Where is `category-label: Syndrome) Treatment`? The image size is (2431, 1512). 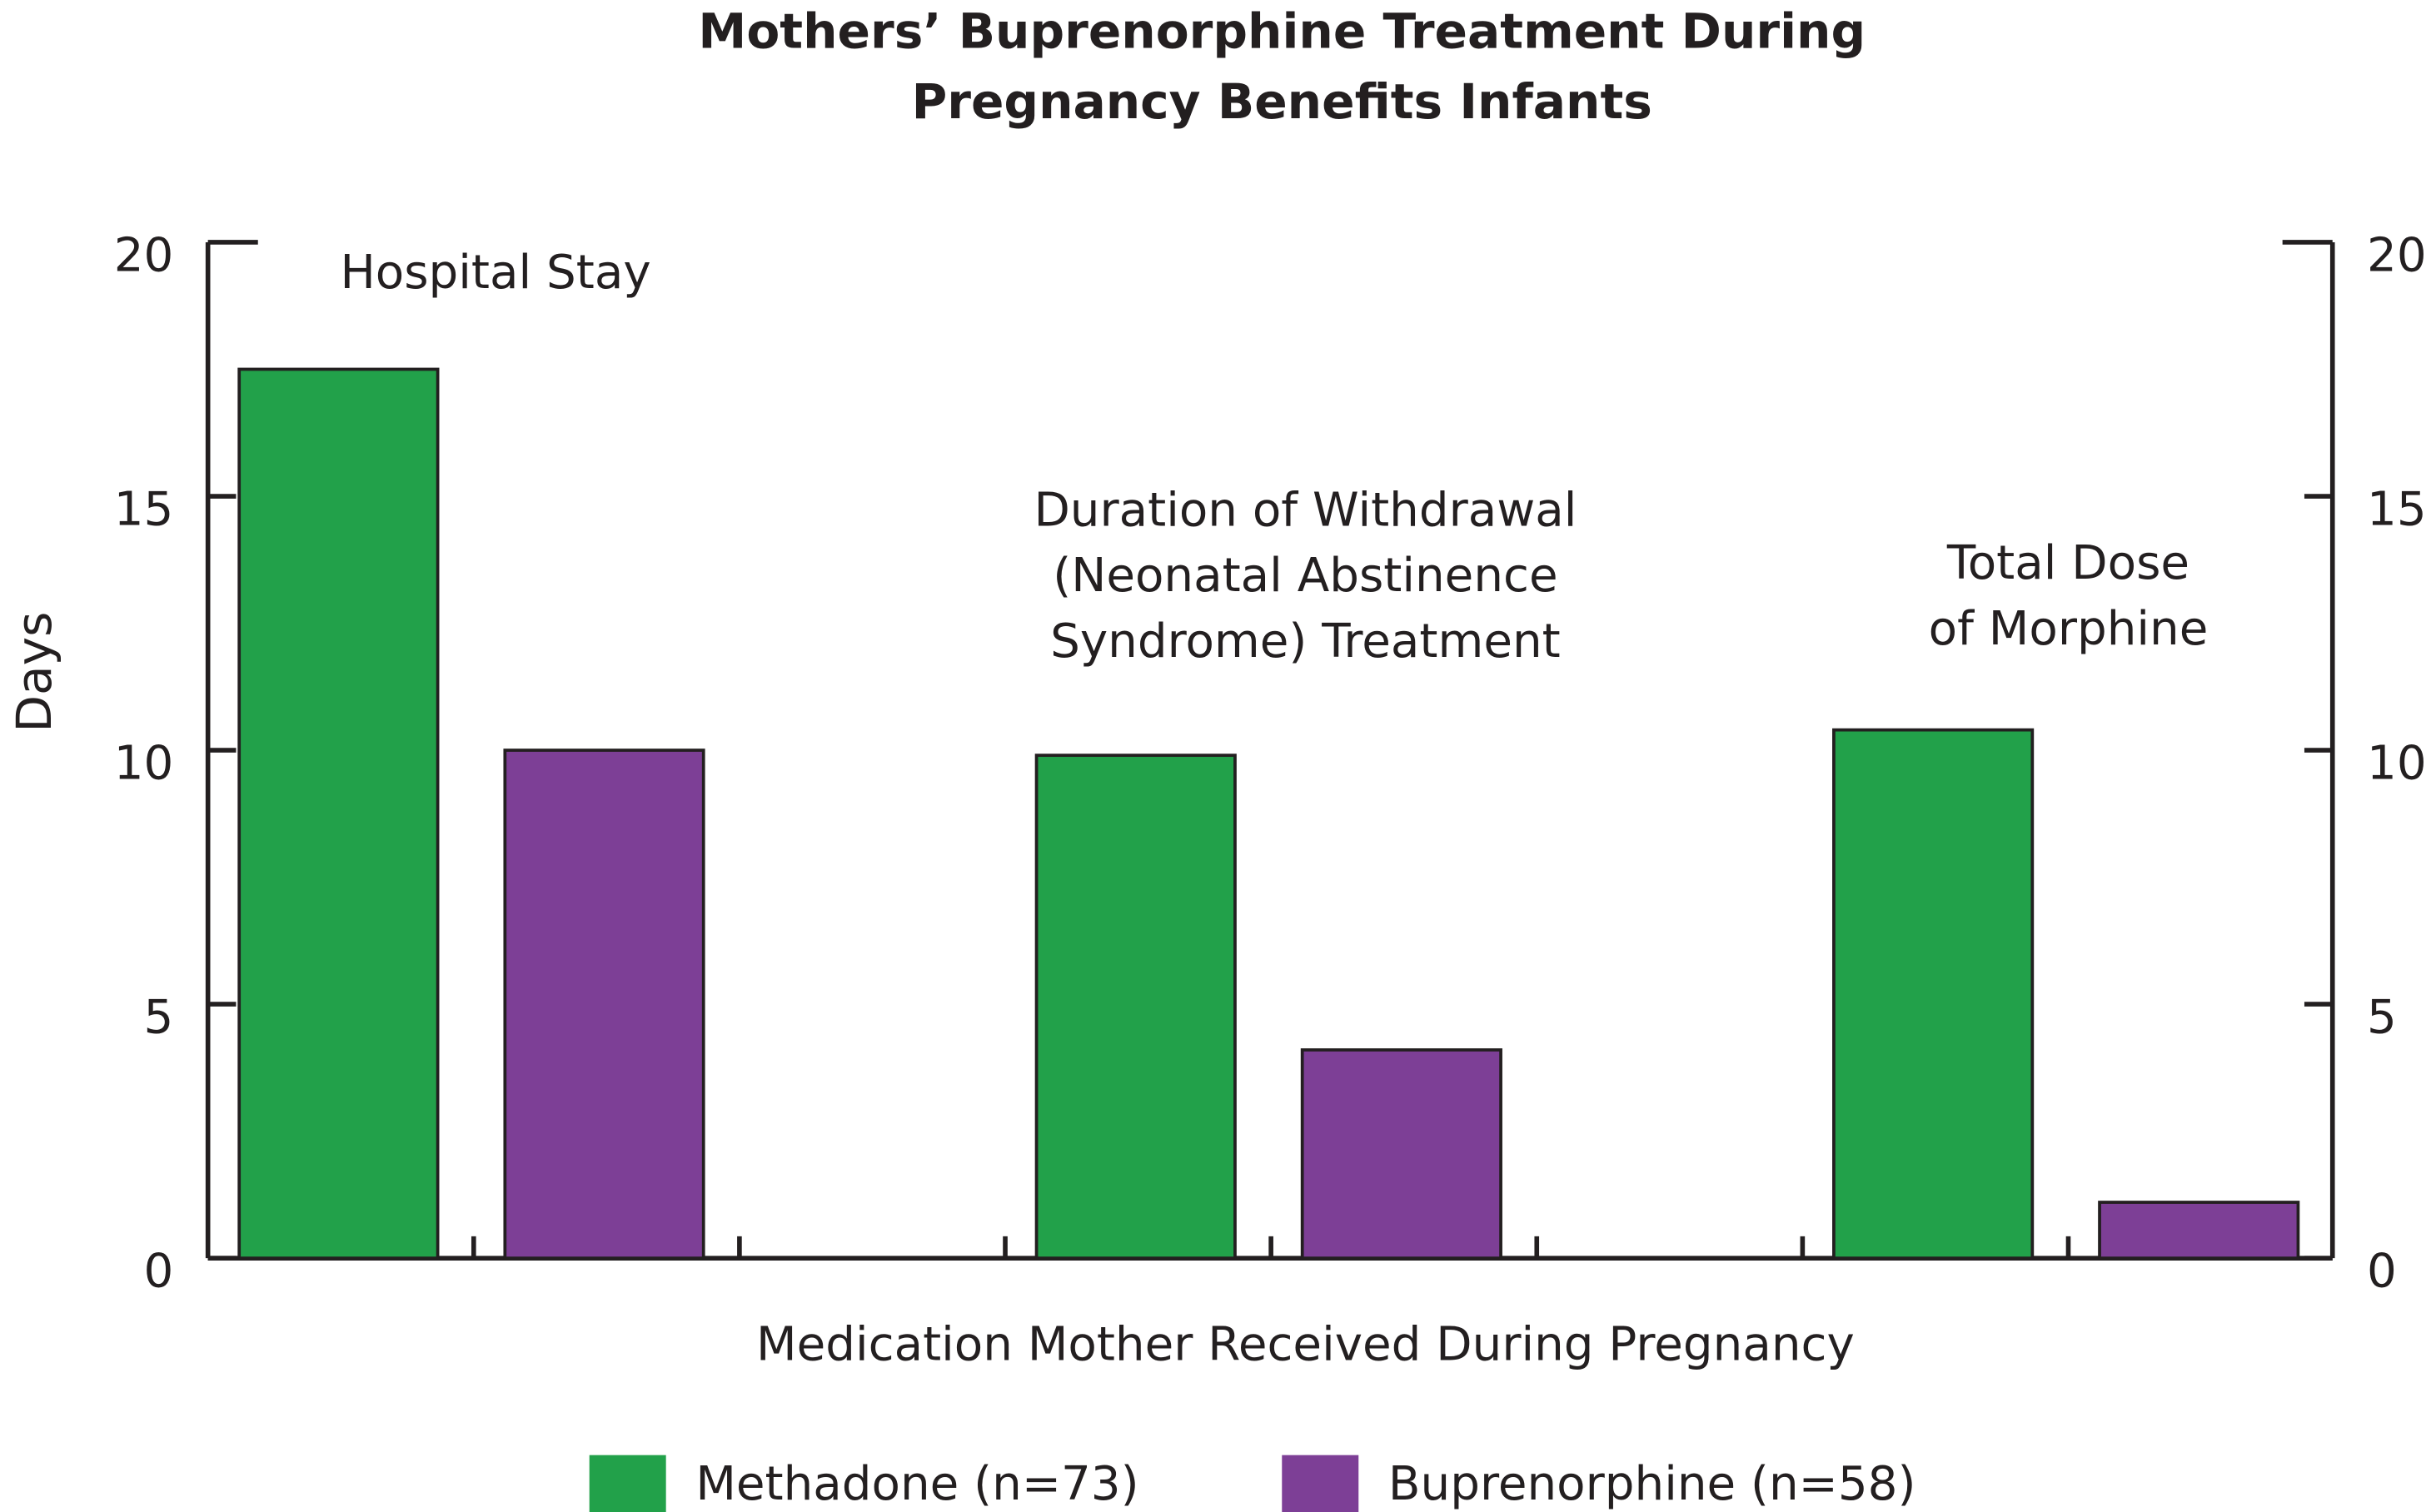
category-label: Syndrome) Treatment is located at coordinates (1305, 642).